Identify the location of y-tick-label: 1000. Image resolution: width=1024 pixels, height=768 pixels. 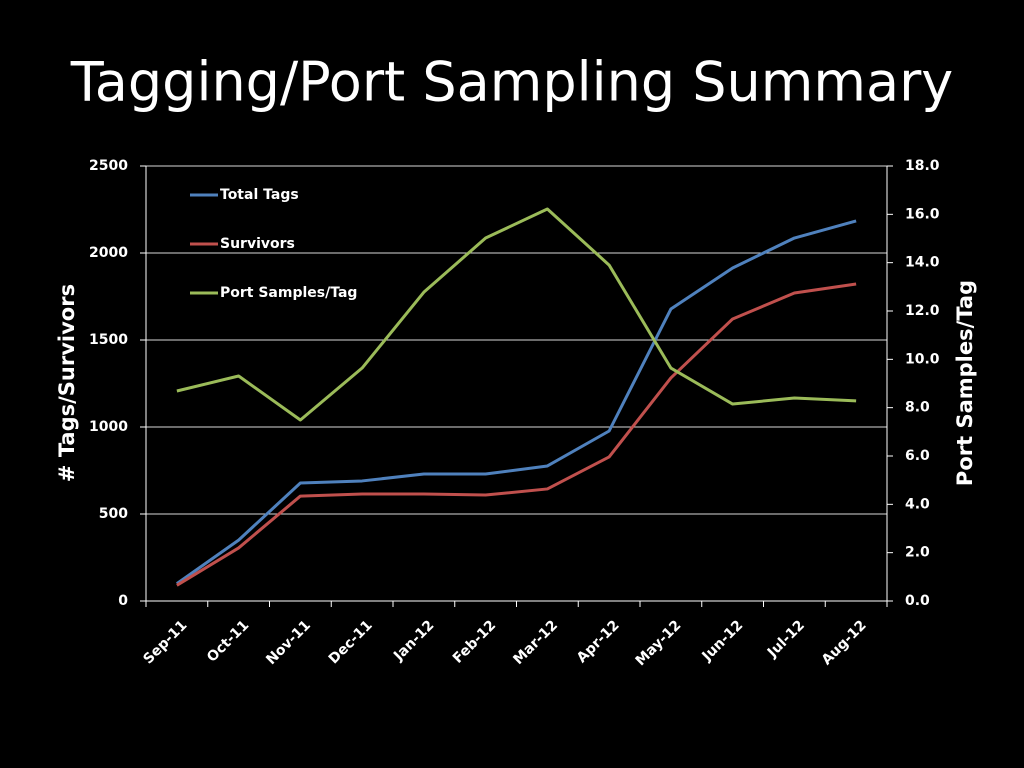
(108, 427).